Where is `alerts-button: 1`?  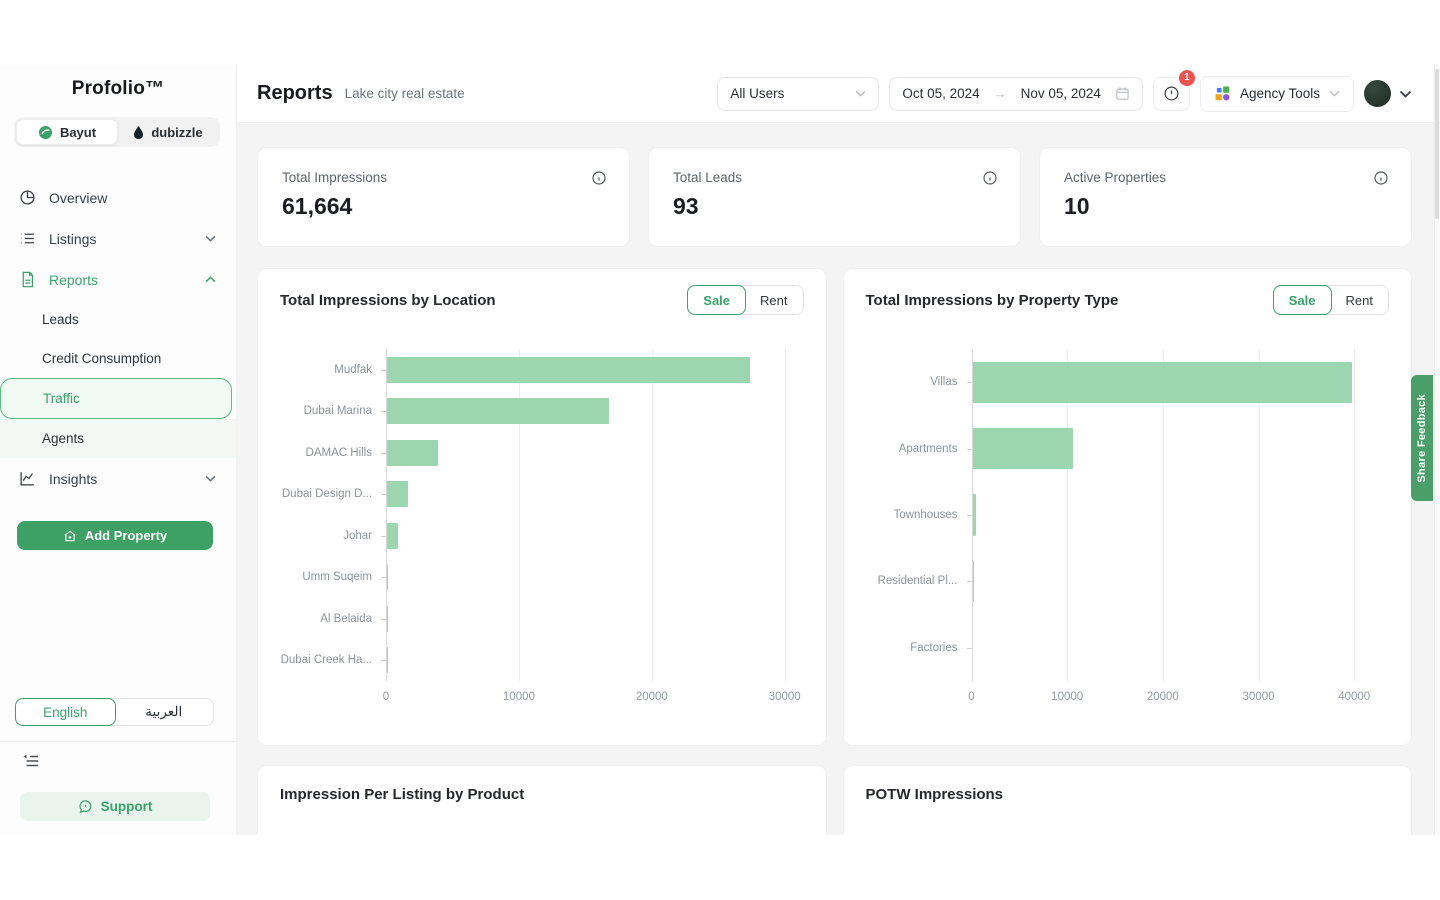
alerts-button: 1 is located at coordinates (1173, 90).